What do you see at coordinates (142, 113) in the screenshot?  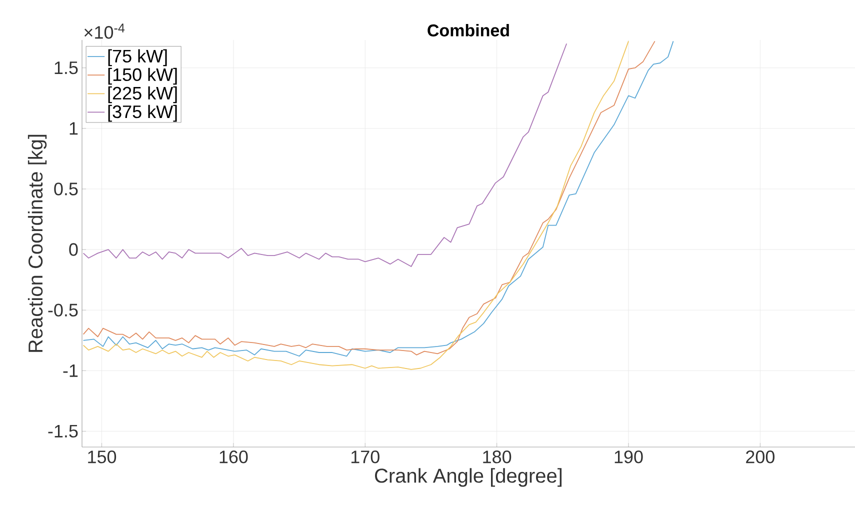 I see `legend-label: [375 kW]` at bounding box center [142, 113].